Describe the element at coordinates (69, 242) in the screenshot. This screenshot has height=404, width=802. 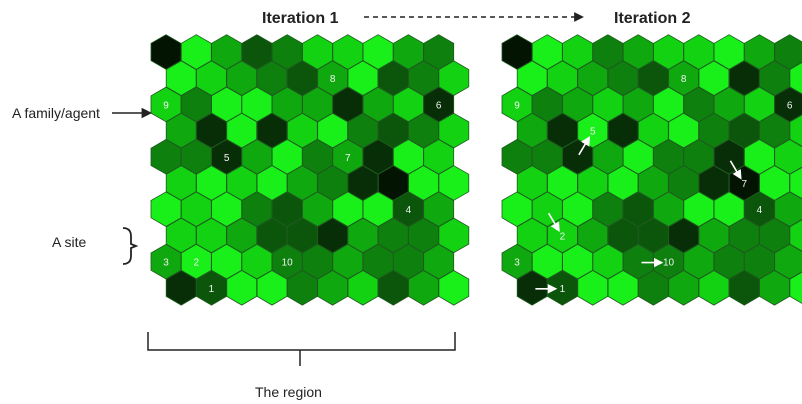
I see `site-label: A site` at that location.